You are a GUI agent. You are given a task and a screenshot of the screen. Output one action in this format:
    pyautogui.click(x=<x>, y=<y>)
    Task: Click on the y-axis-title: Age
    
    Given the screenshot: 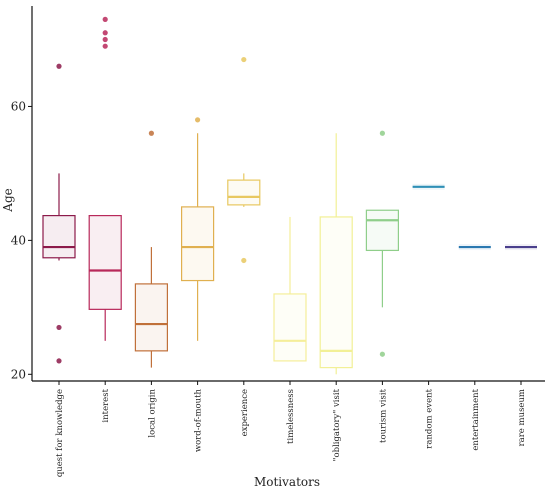 What is the action you would take?
    pyautogui.click(x=8, y=200)
    